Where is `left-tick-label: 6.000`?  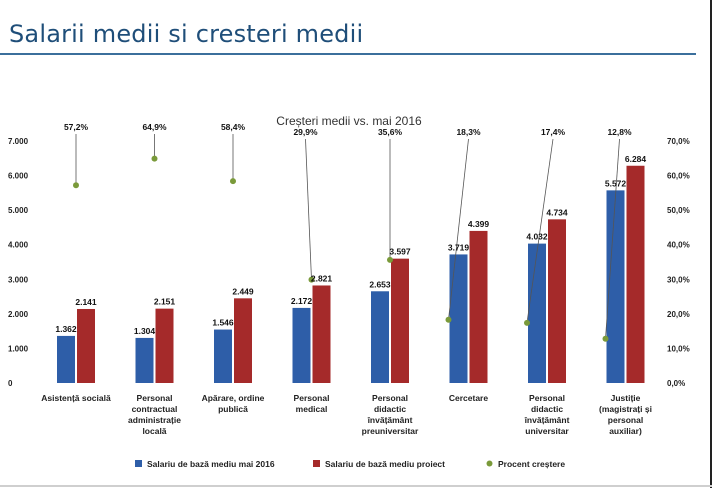
left-tick-label: 6.000 is located at coordinates (18, 176).